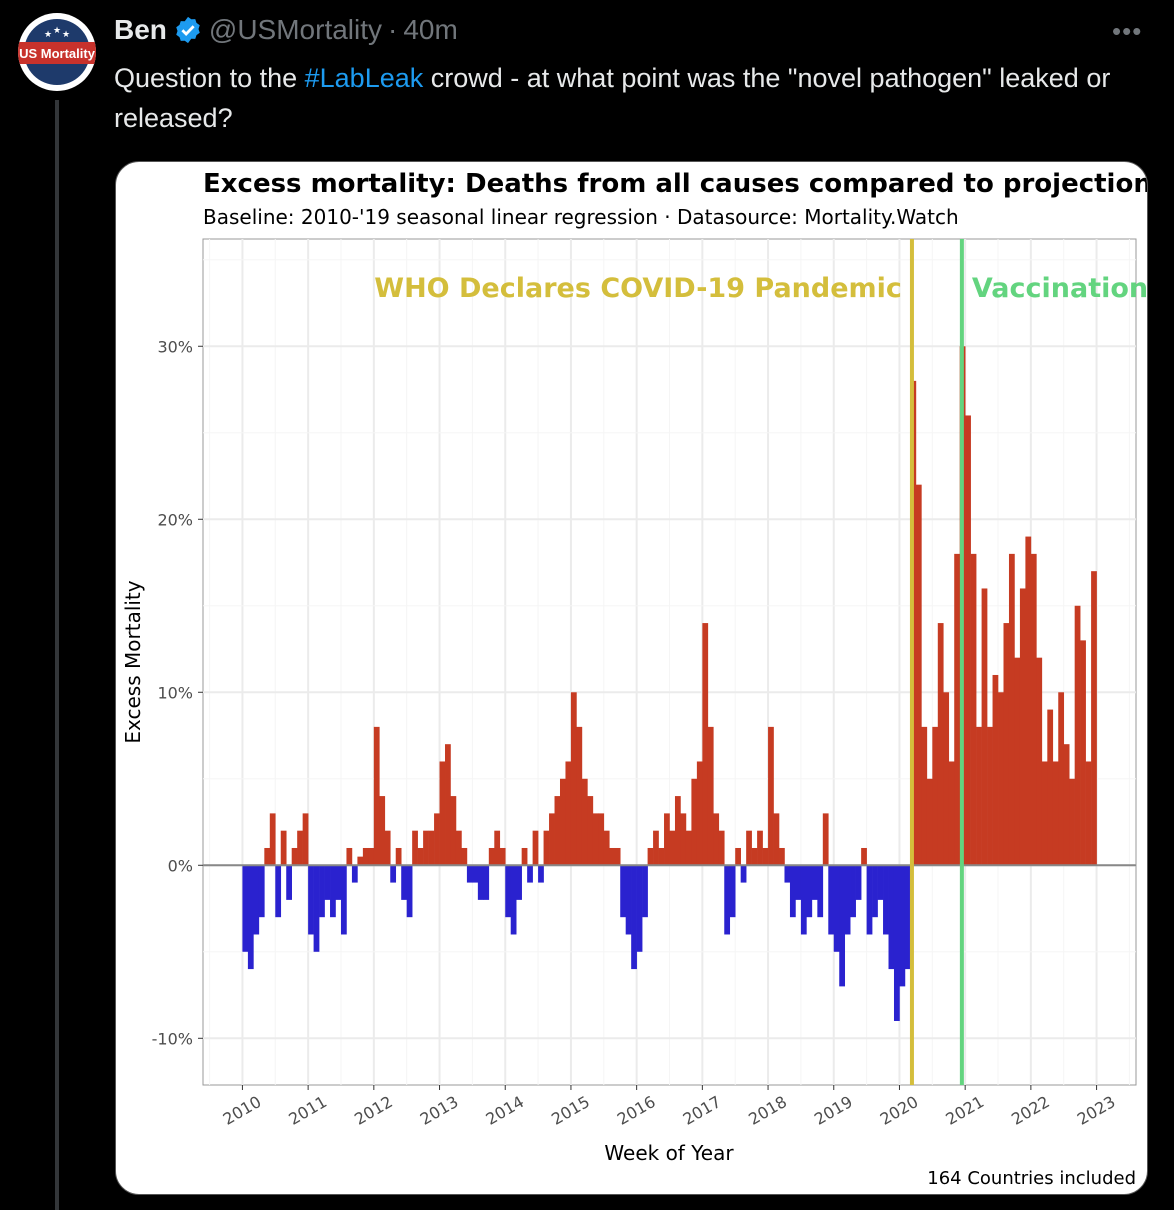  I want to click on author-handle: @USMortality, so click(295, 29).